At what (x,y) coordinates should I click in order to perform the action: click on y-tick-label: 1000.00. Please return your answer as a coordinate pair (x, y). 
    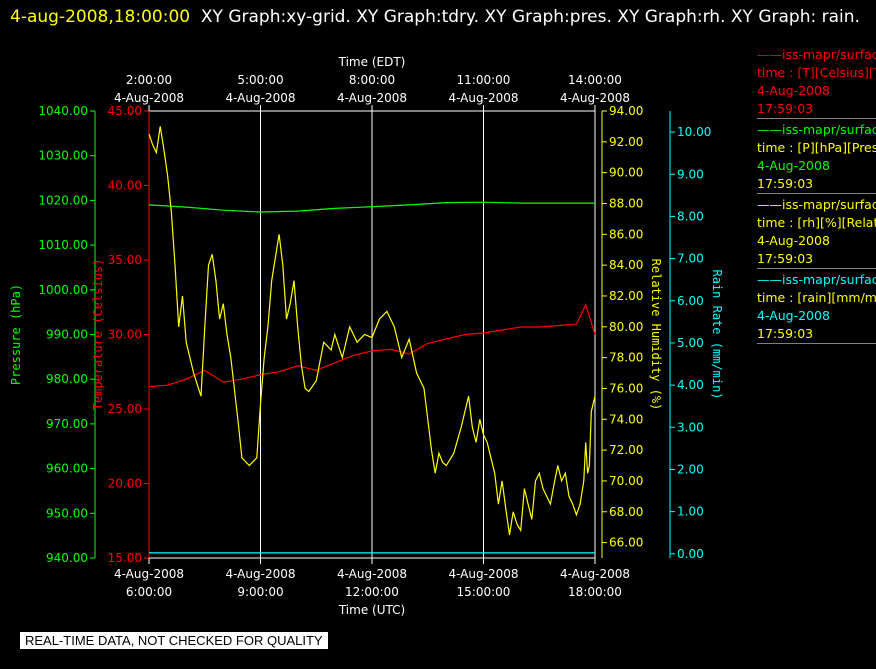
    Looking at the image, I should click on (63, 290).